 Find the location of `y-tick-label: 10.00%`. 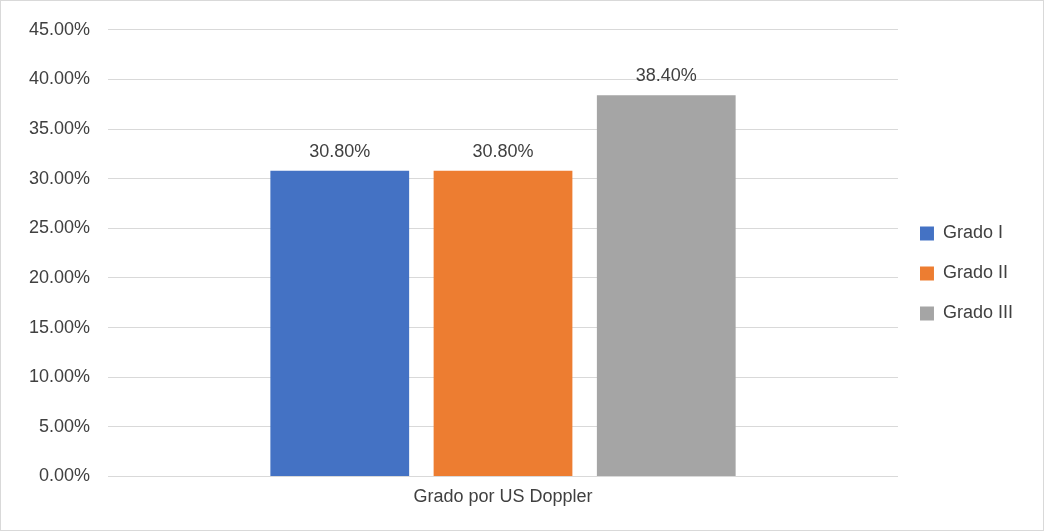

y-tick-label: 10.00% is located at coordinates (59, 376).